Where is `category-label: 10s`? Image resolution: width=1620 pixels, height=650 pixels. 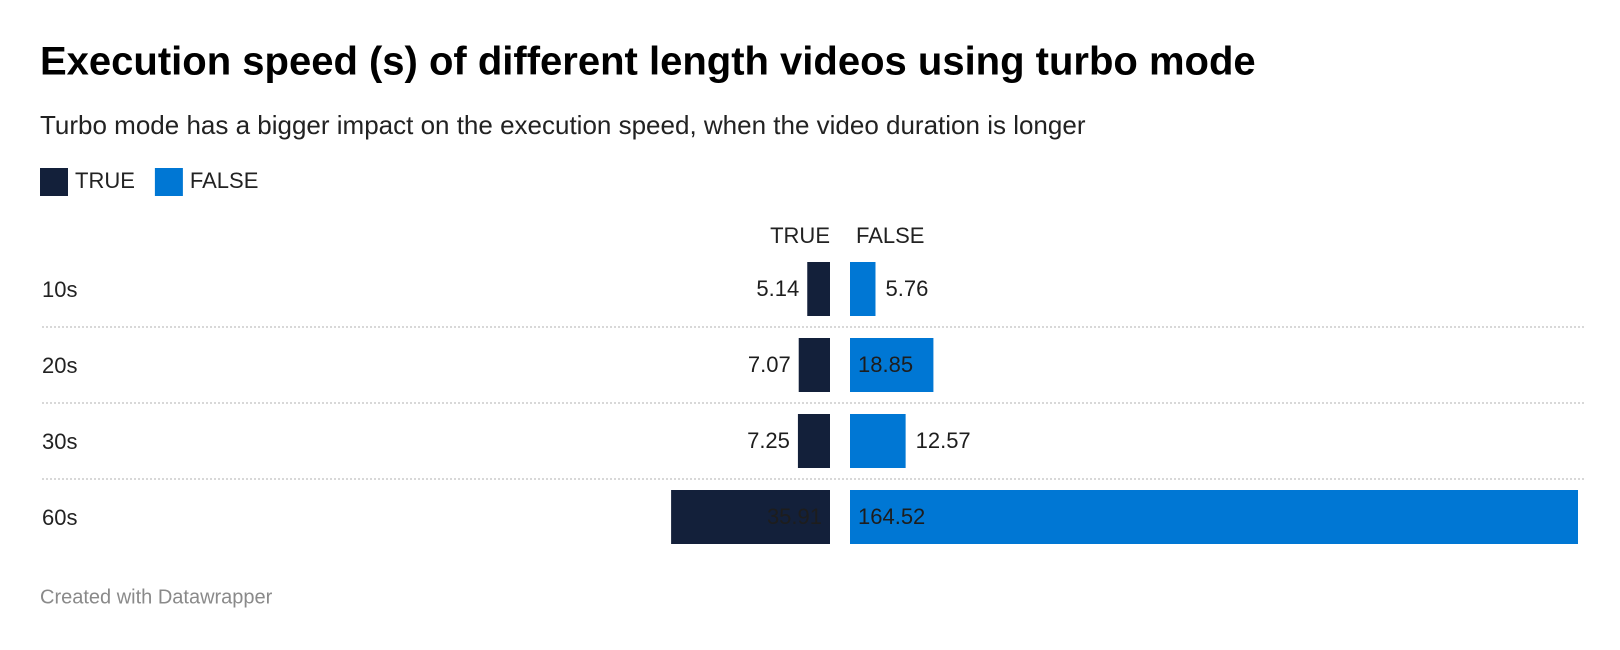 category-label: 10s is located at coordinates (59, 289).